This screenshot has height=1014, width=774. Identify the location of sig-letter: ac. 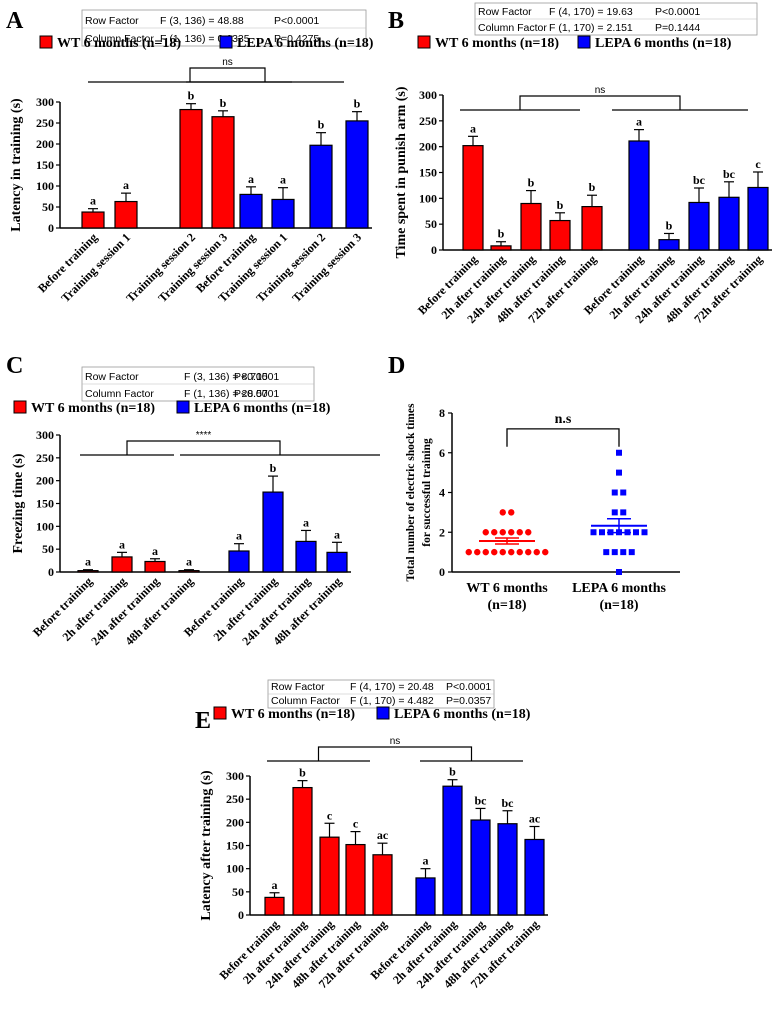
(383, 835).